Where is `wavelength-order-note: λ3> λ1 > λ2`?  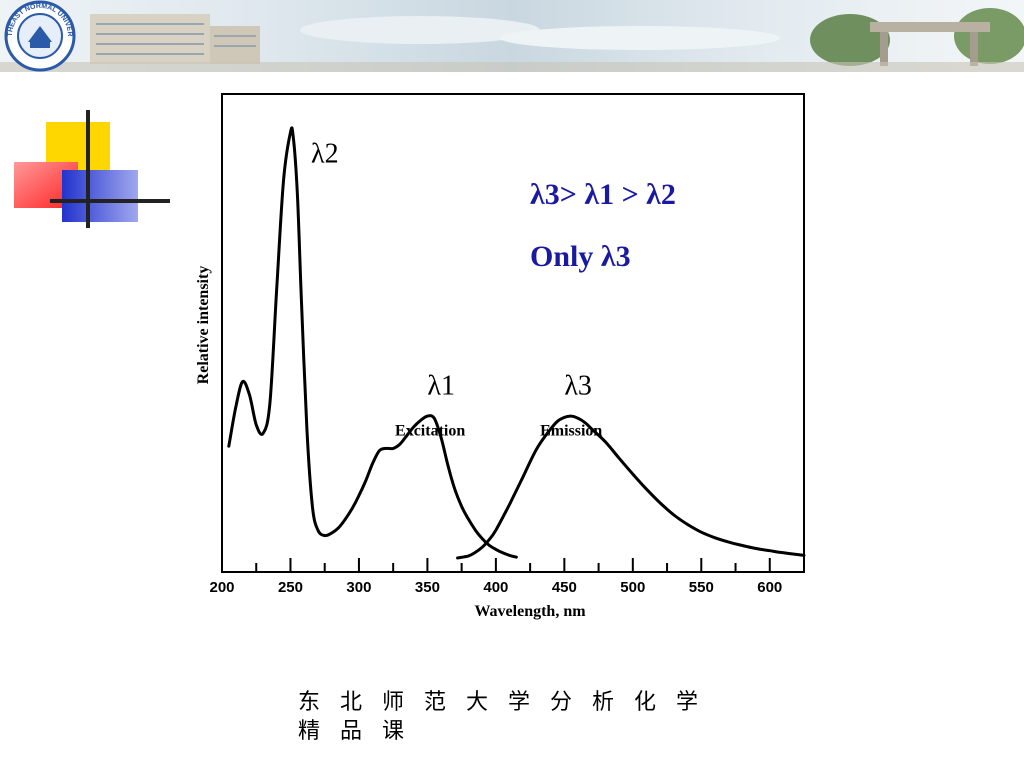
wavelength-order-note: λ3> λ1 > λ2 is located at coordinates (603, 194).